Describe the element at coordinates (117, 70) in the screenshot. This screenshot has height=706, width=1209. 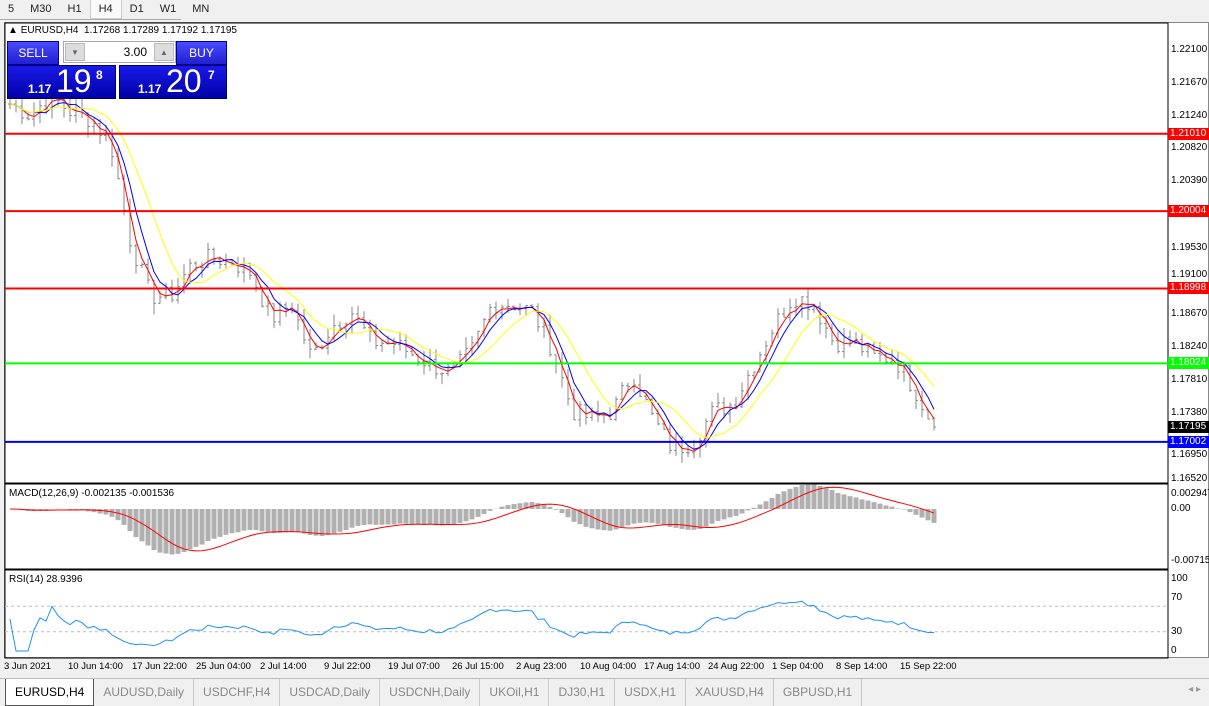
I see `one-click-trading-panel: SELL ▼ 3.00 ▲ BUY 1.17 19 8 1.17 20 7` at that location.